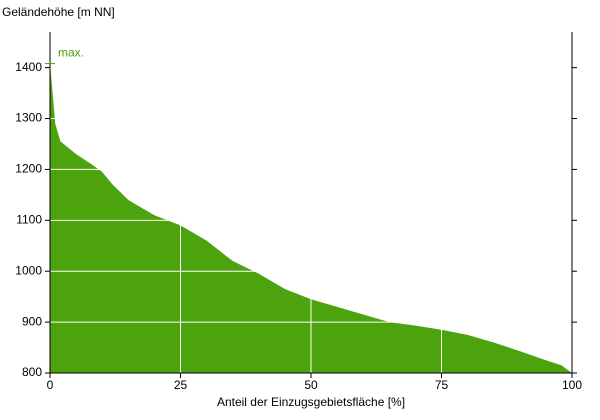  Describe the element at coordinates (28, 270) in the screenshot. I see `y-tick-label: 1000` at that location.